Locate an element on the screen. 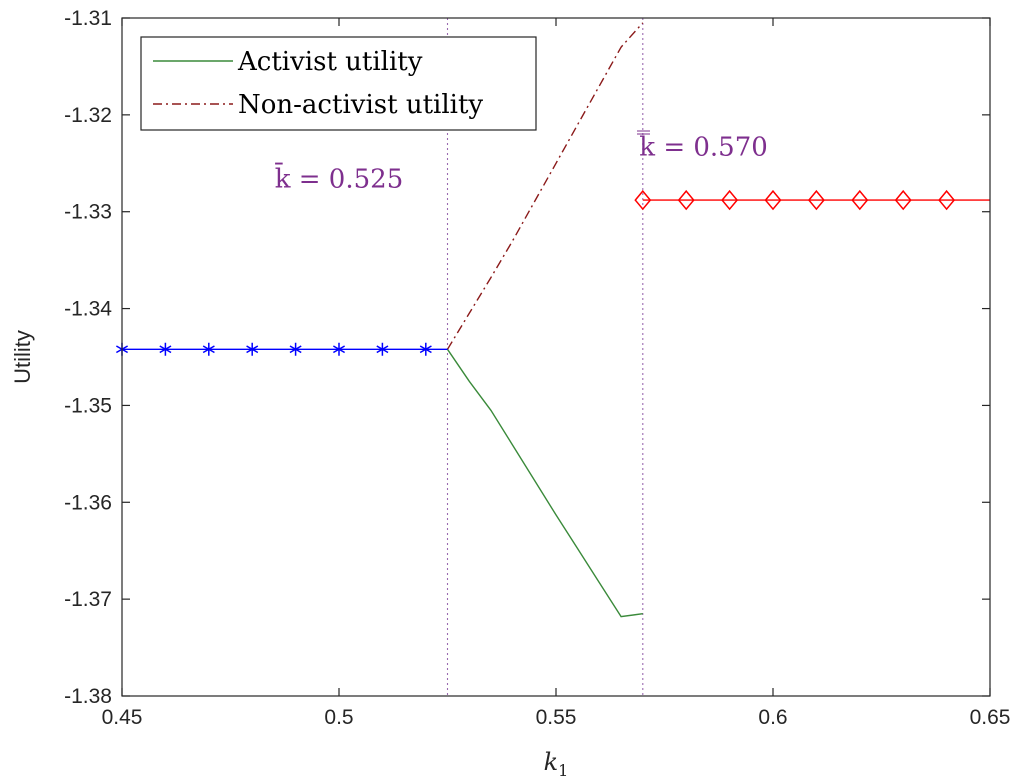 This screenshot has width=1021, height=781. threshold-annotation: k̿ = 0.570 is located at coordinates (702, 146).